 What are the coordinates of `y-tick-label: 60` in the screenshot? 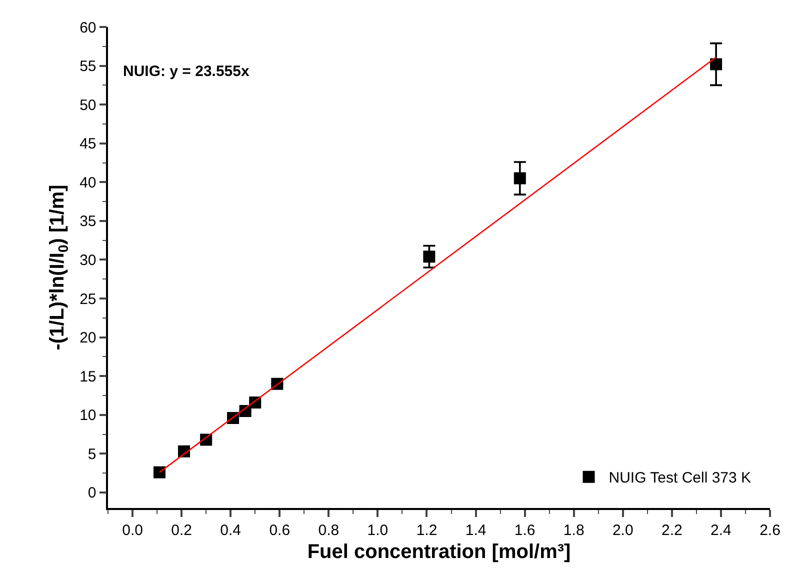 It's located at (88, 27).